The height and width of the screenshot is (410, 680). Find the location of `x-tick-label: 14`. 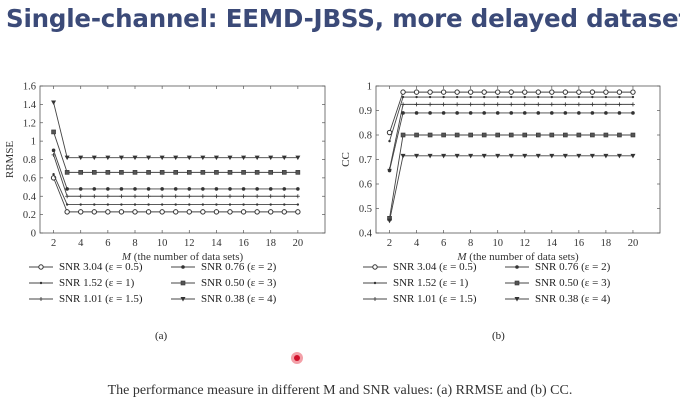

x-tick-label: 14 is located at coordinates (552, 243).